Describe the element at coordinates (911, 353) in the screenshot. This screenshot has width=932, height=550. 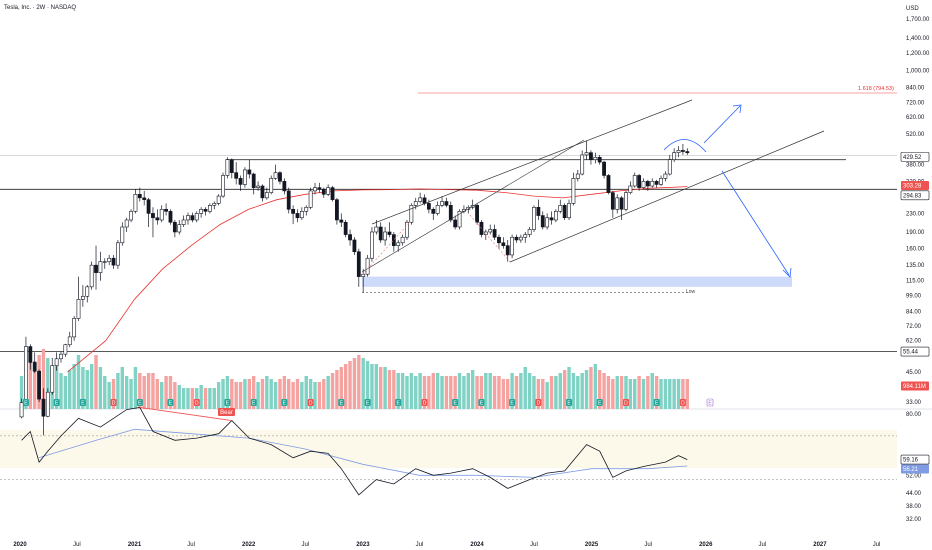
I see `level-55-badge-text: 55.44` at that location.